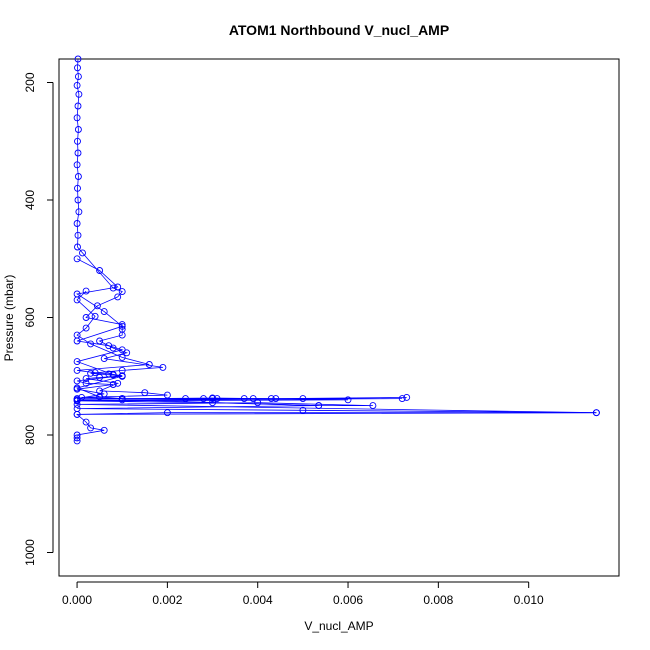 The height and width of the screenshot is (650, 650). Describe the element at coordinates (258, 600) in the screenshot. I see `x-tick-label: 0.004` at that location.